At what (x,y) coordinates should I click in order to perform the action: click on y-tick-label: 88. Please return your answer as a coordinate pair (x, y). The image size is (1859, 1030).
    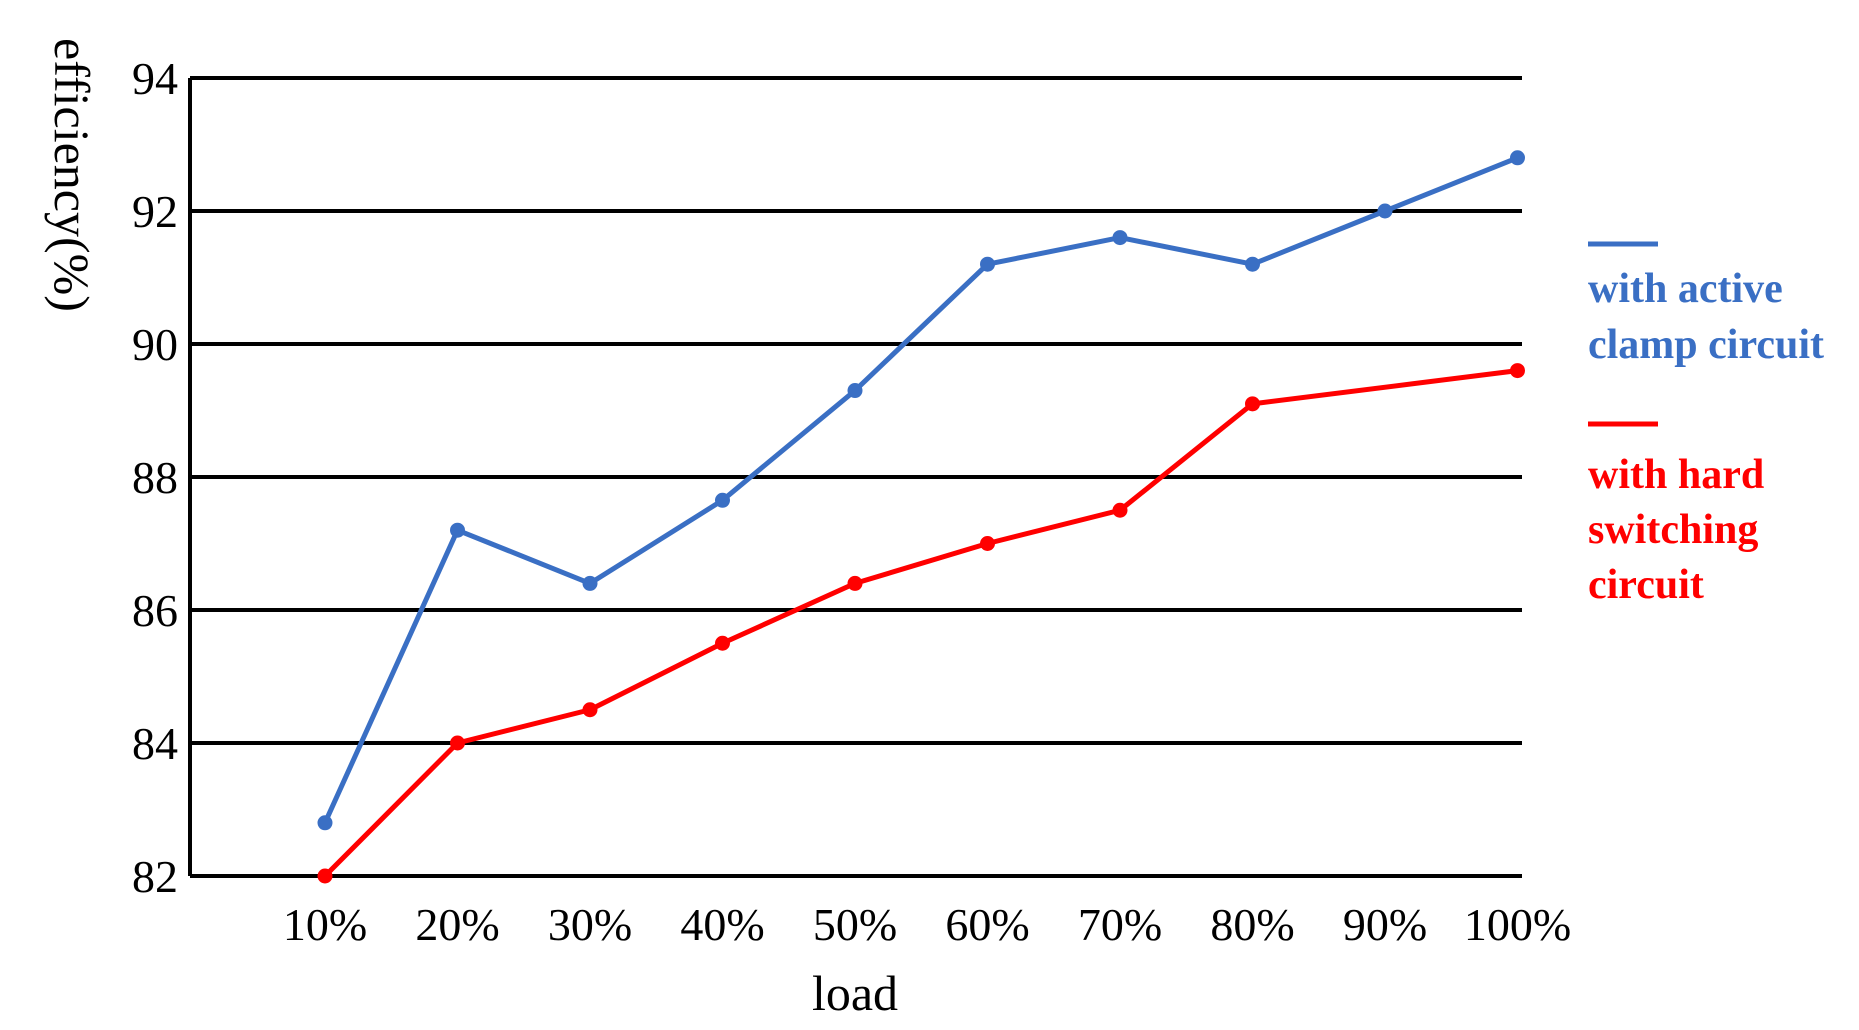
    Looking at the image, I should click on (155, 477).